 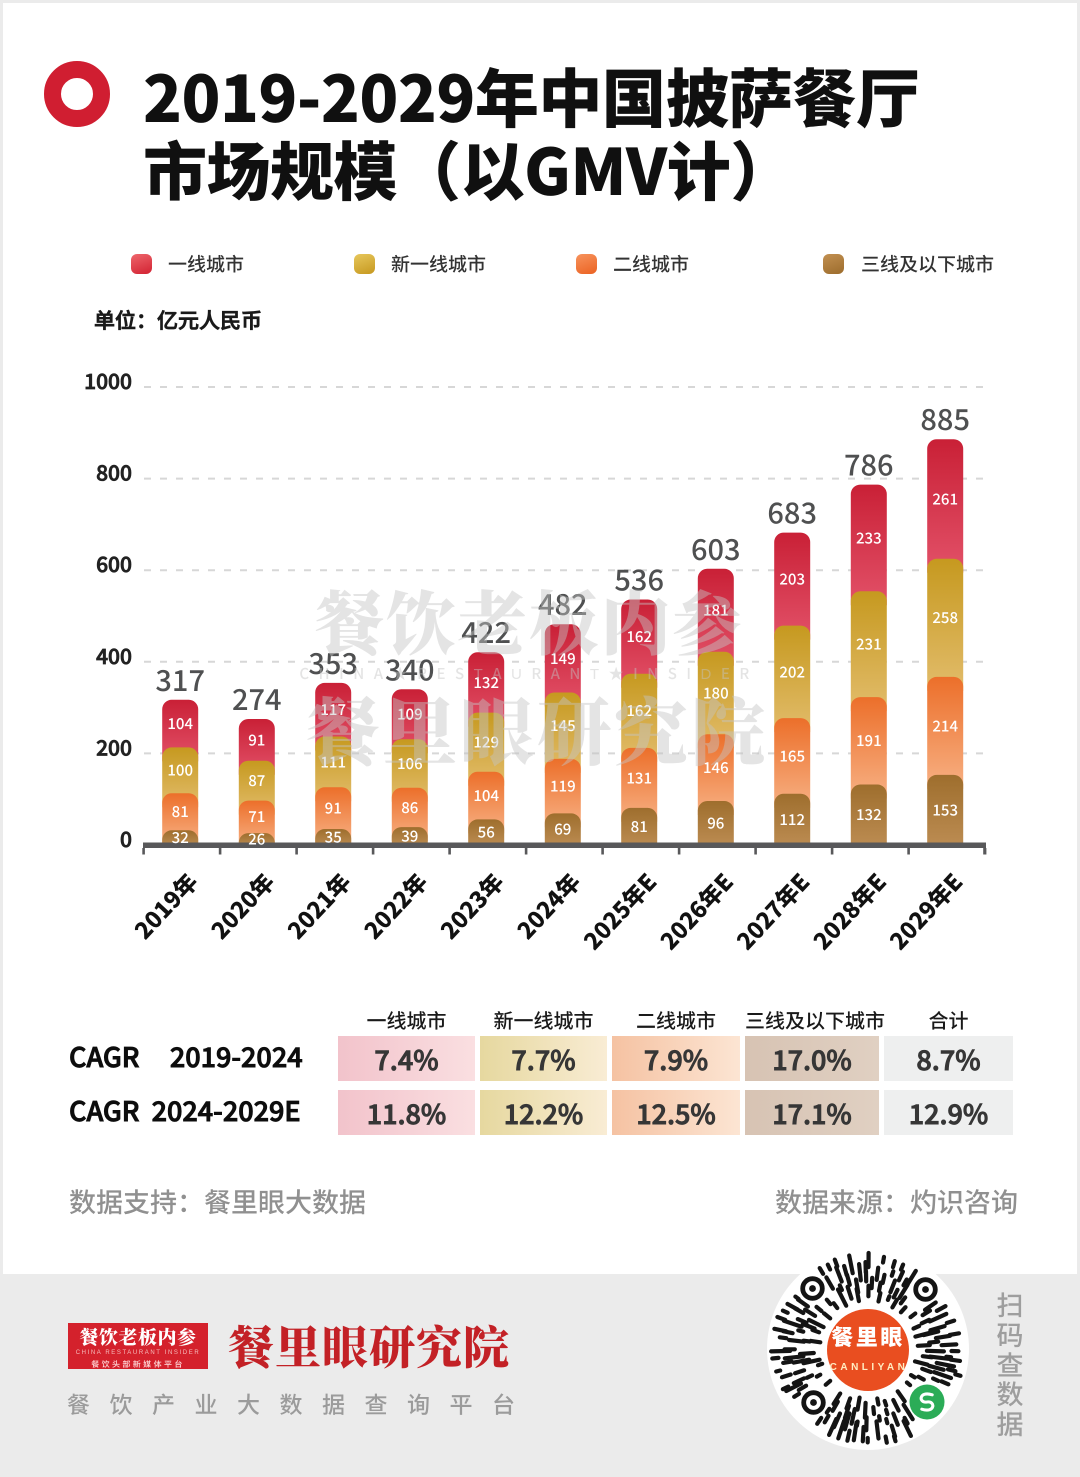 I want to click on svg-text: 181, so click(x=716, y=610).